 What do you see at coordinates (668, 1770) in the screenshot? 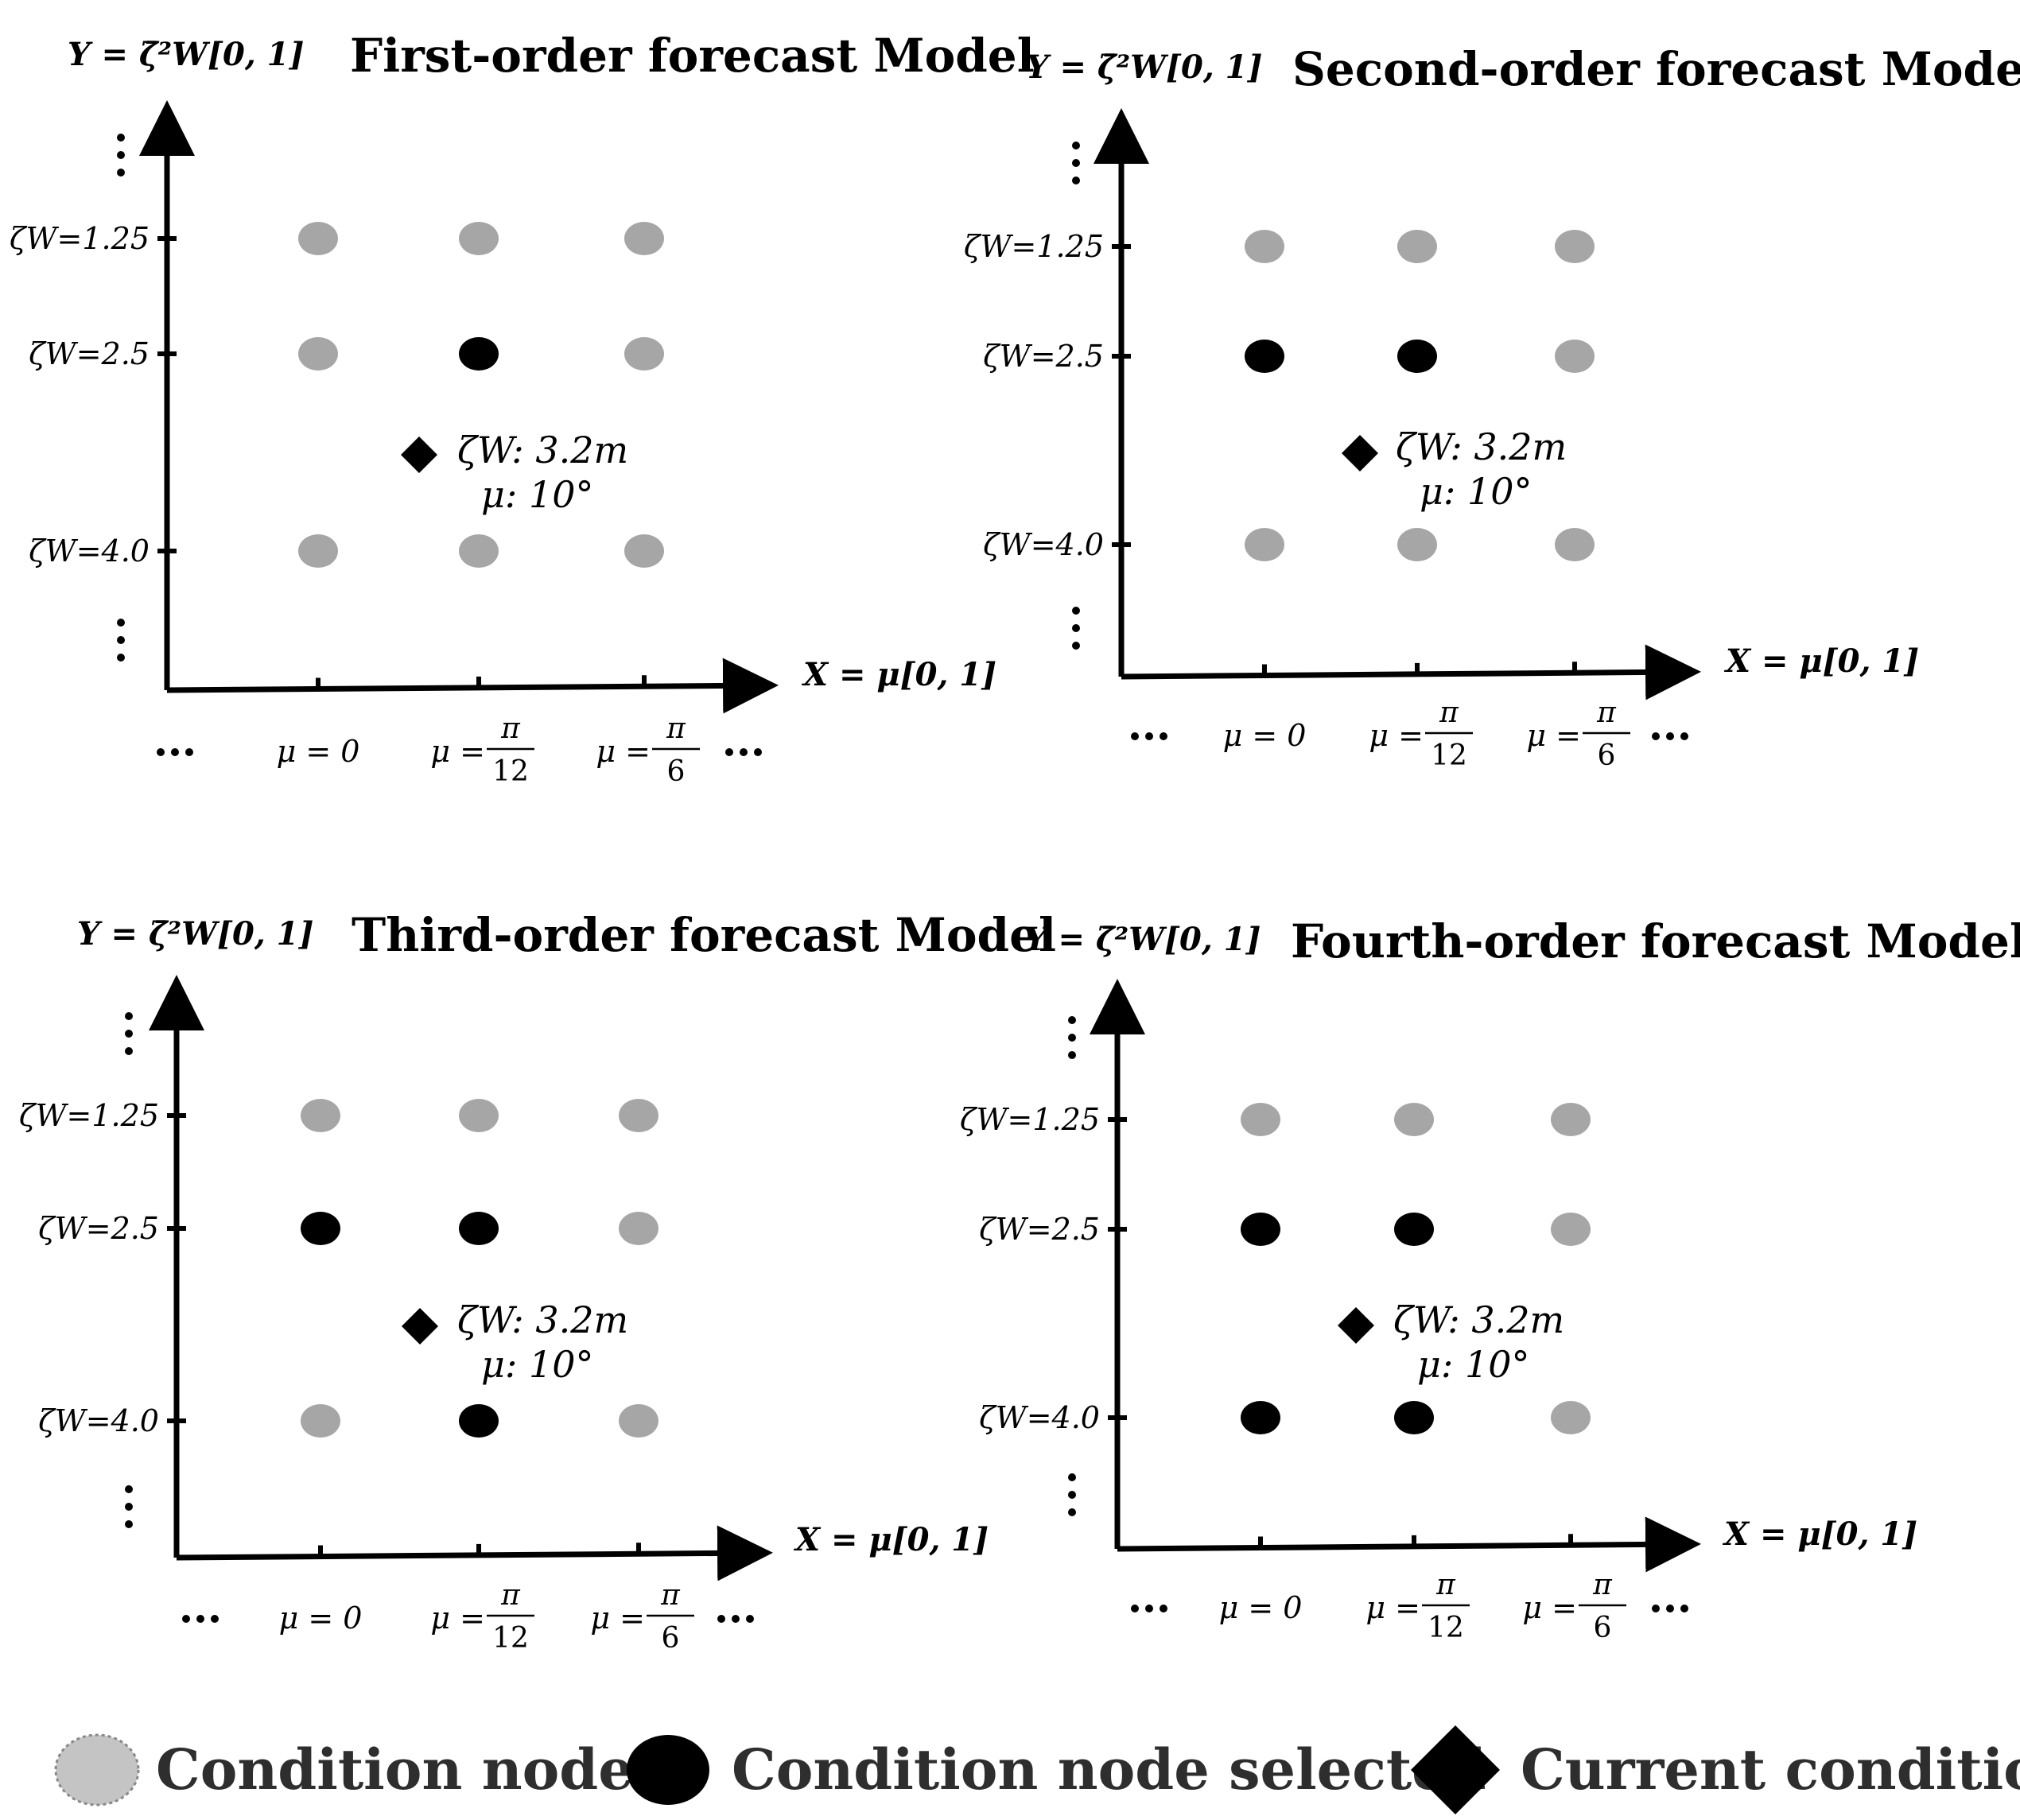
I see `legend-selected-marker` at bounding box center [668, 1770].